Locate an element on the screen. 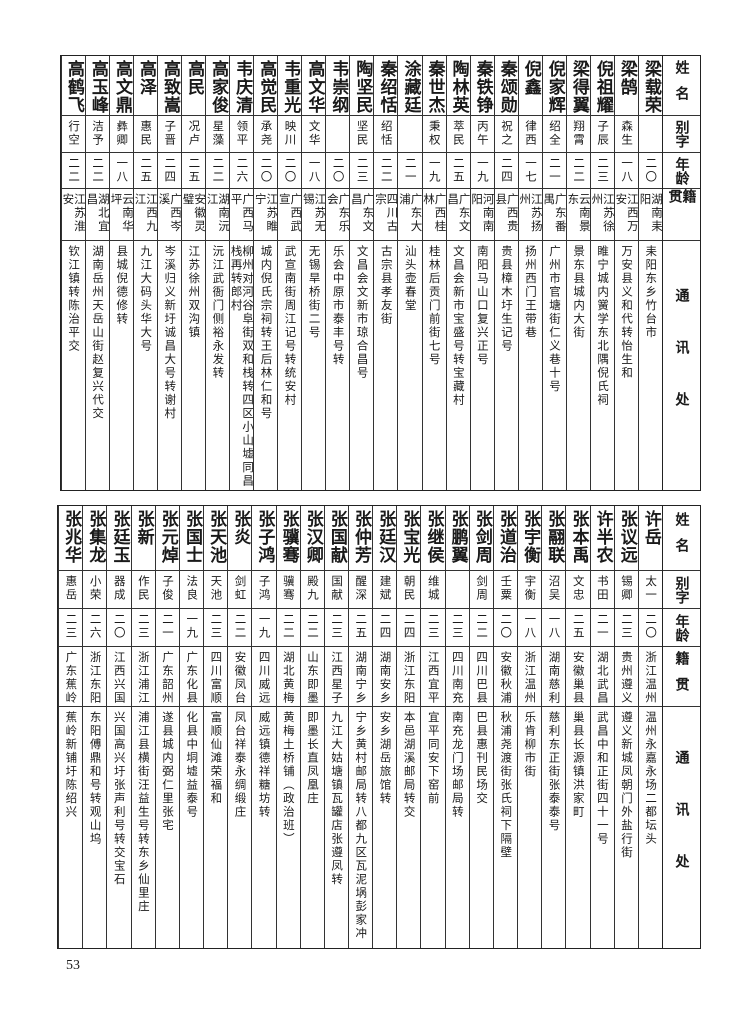 The width and height of the screenshot is (739, 1024). native-place-cell: 广东蕉岭 is located at coordinates (71, 677).